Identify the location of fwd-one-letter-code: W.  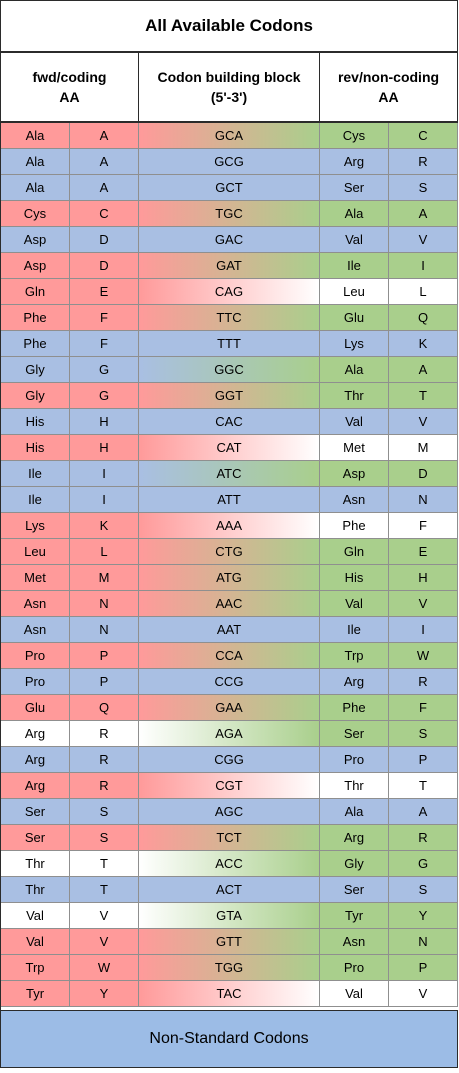
(104, 967).